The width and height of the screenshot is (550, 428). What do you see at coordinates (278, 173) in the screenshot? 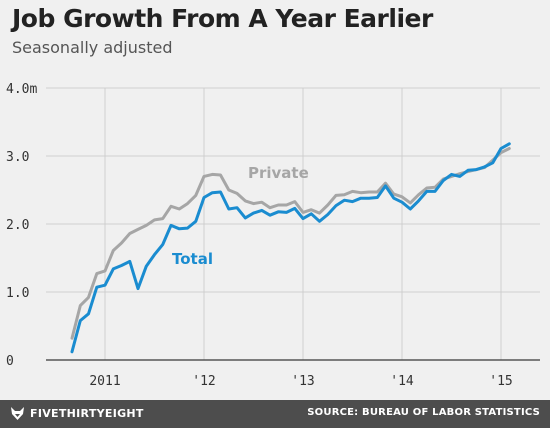
I see `series-label-private: Private` at bounding box center [278, 173].